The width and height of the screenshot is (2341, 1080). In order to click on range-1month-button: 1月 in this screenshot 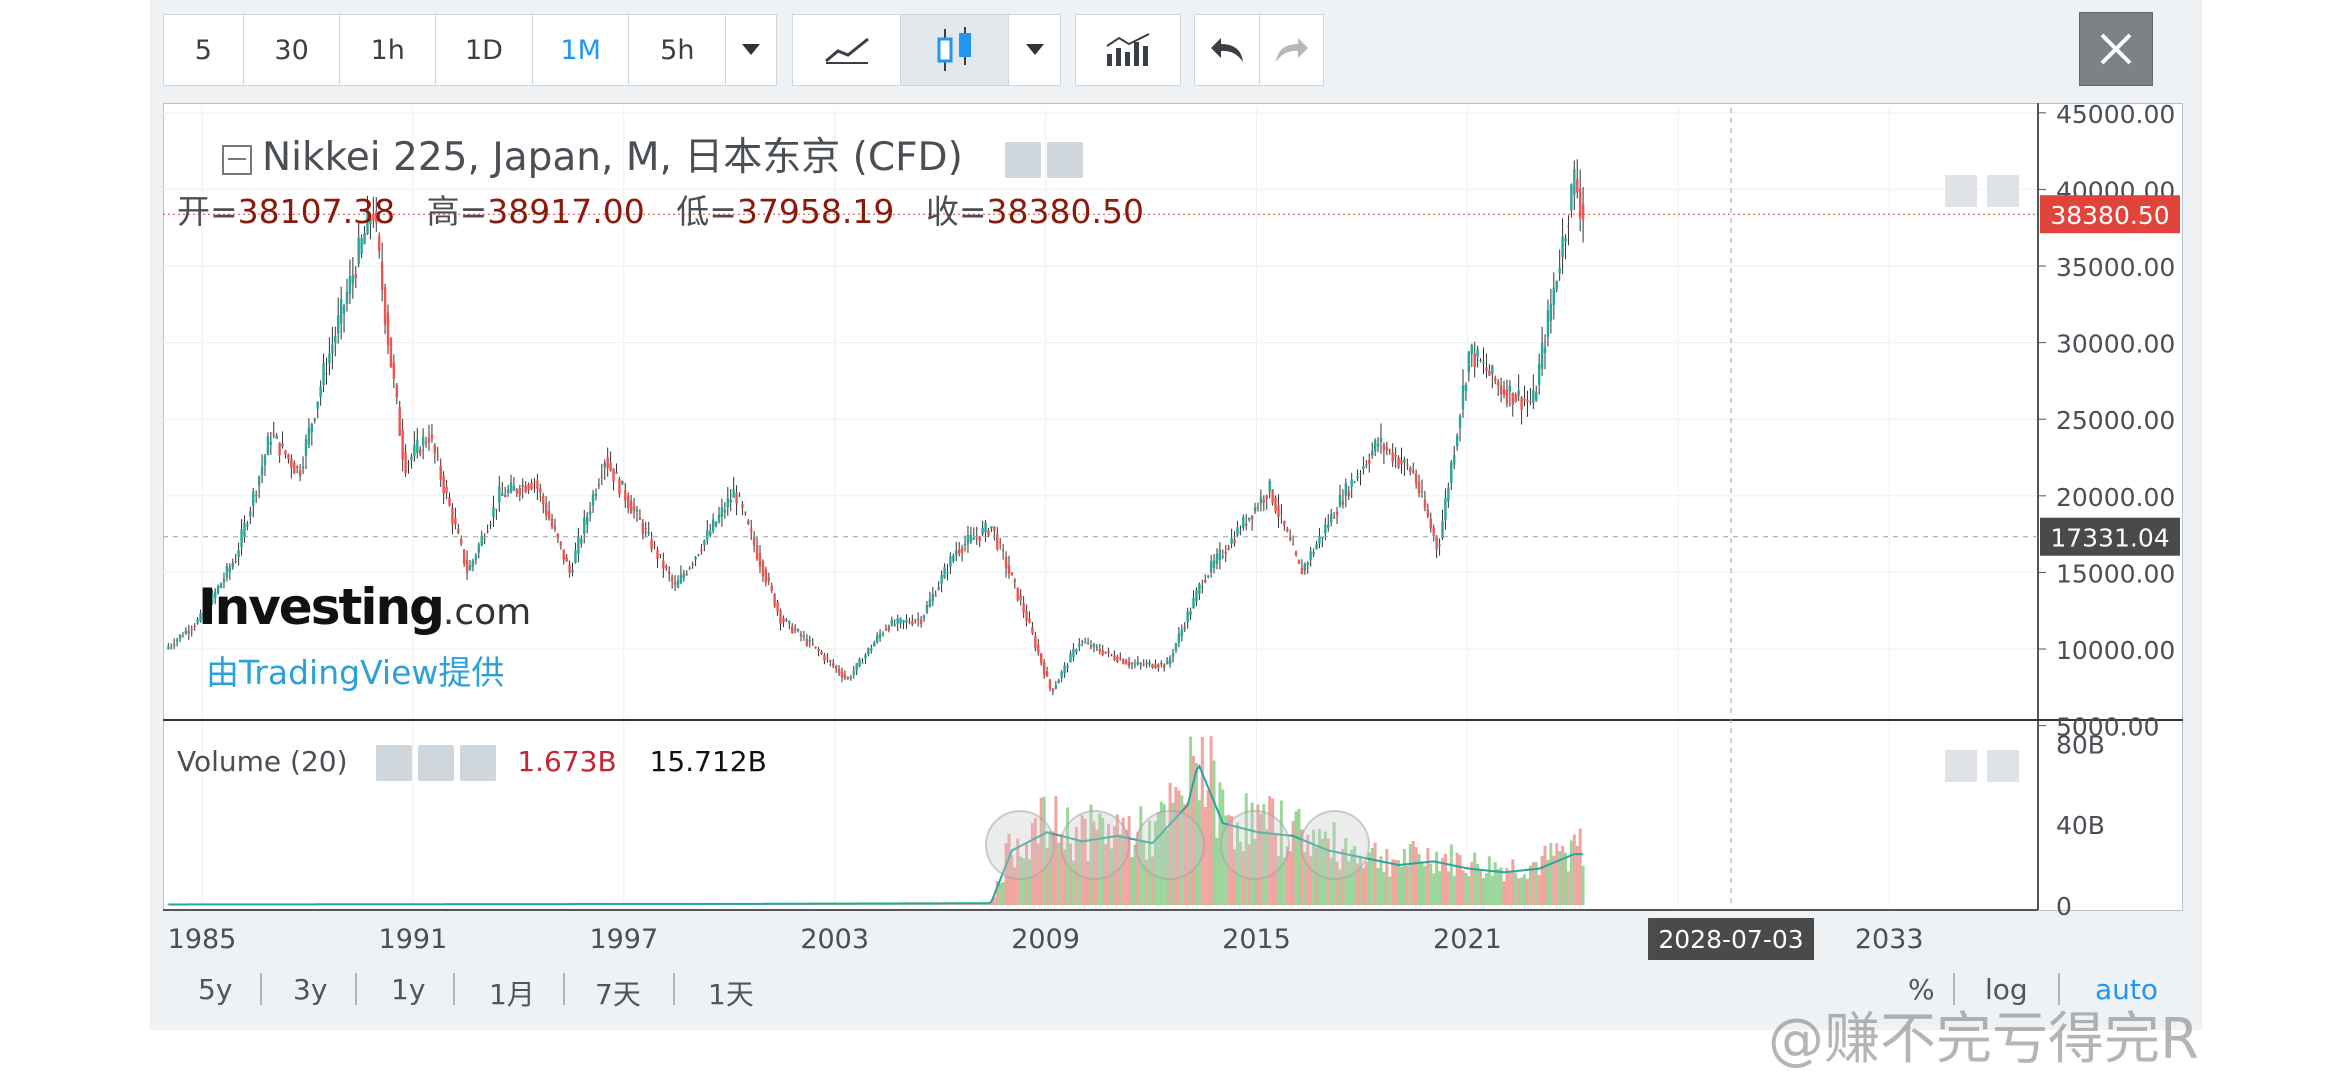, I will do `click(512, 994)`.